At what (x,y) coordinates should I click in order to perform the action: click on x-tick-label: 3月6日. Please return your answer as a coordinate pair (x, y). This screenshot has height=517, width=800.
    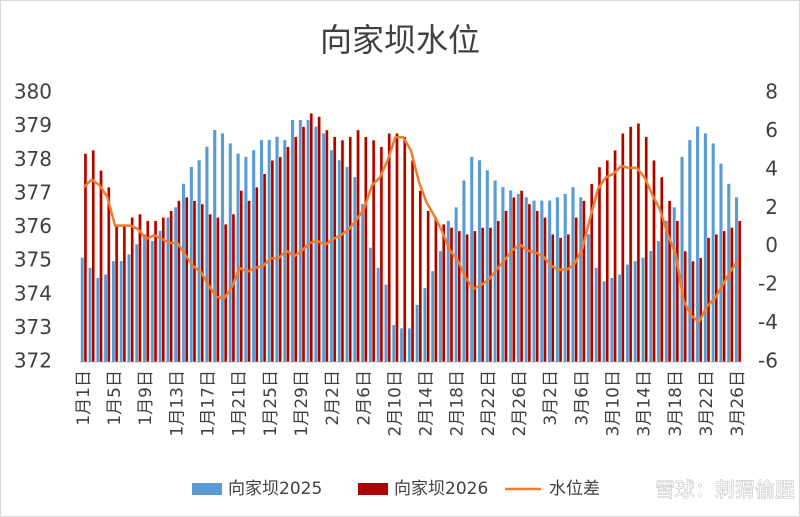
    Looking at the image, I should click on (582, 398).